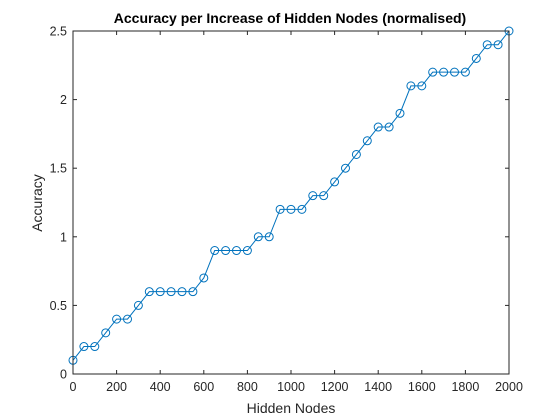  What do you see at coordinates (335, 387) in the screenshot?
I see `x-tick-label: 1200` at bounding box center [335, 387].